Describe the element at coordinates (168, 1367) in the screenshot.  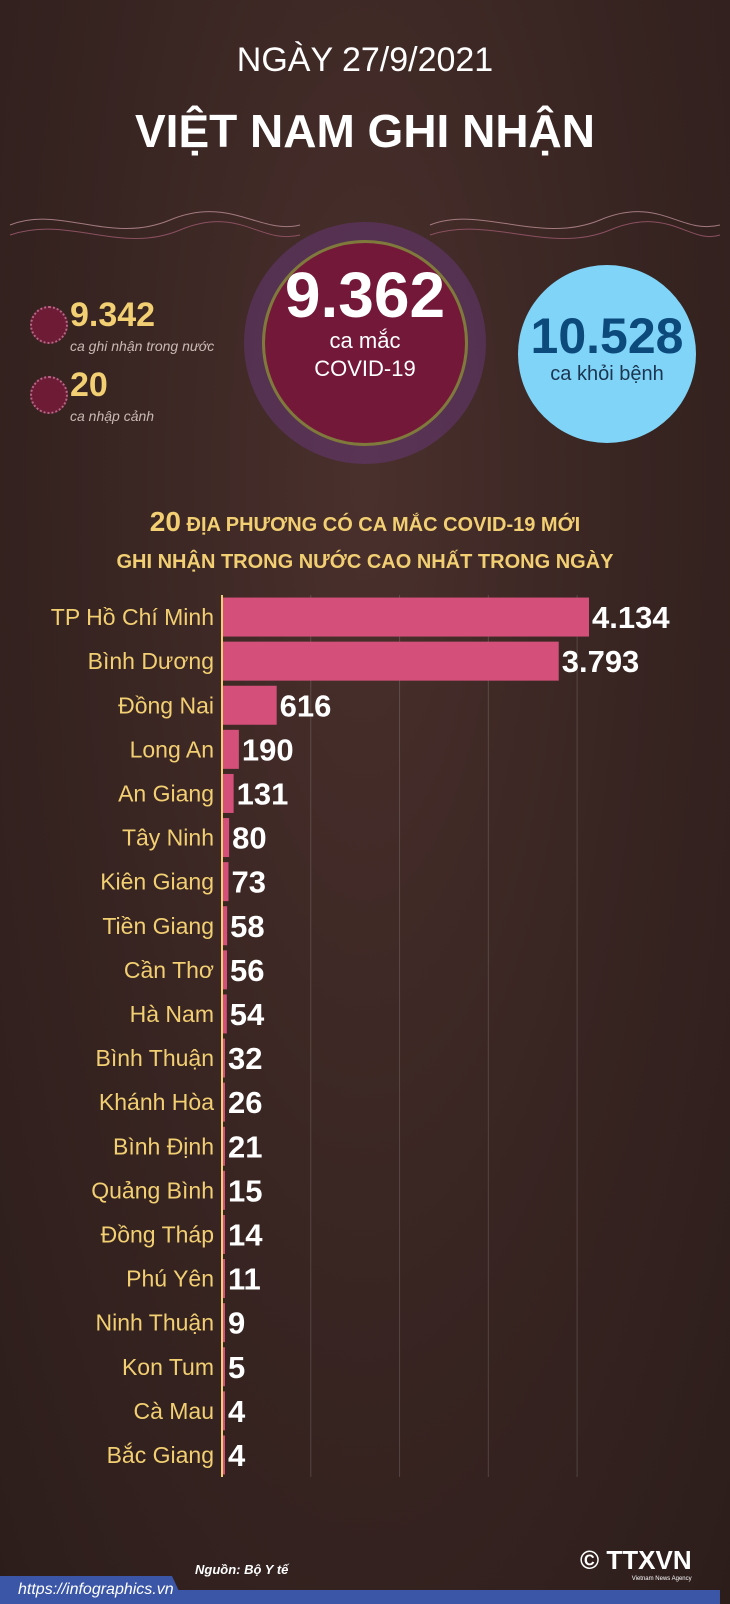
I see `category-label: Kon Tum` at that location.